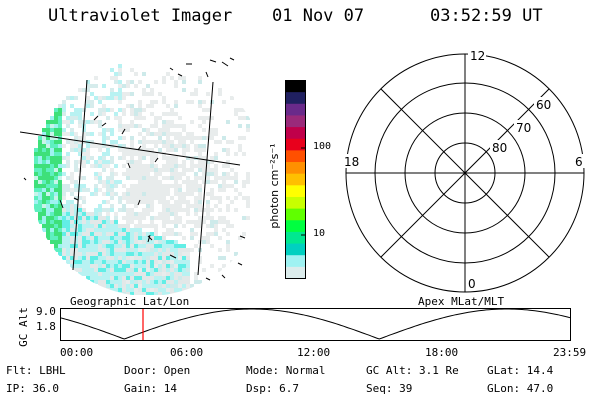 The image size is (600, 400). What do you see at coordinates (319, 233) in the screenshot?
I see `colorbar-tick-10: 10` at bounding box center [319, 233].